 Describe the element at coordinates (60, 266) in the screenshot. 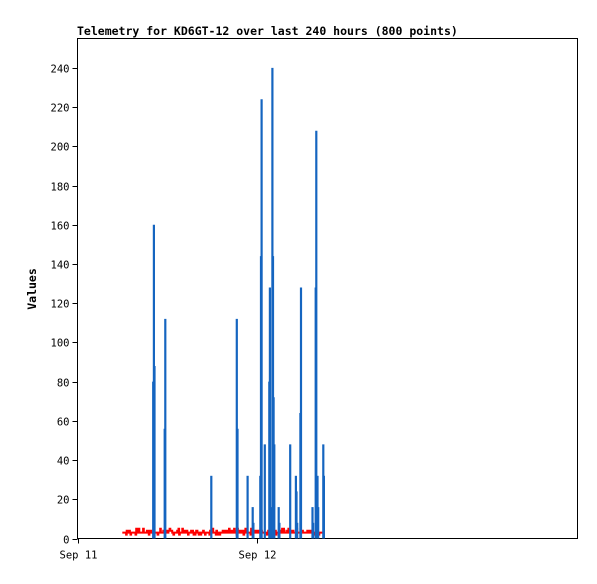

I see `y-tick-label: 140` at that location.